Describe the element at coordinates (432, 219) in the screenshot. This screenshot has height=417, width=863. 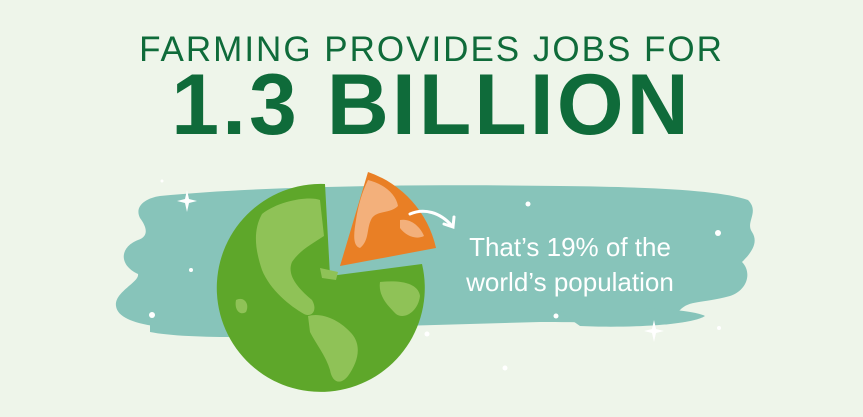
I see `curved-arrow-icon` at that location.